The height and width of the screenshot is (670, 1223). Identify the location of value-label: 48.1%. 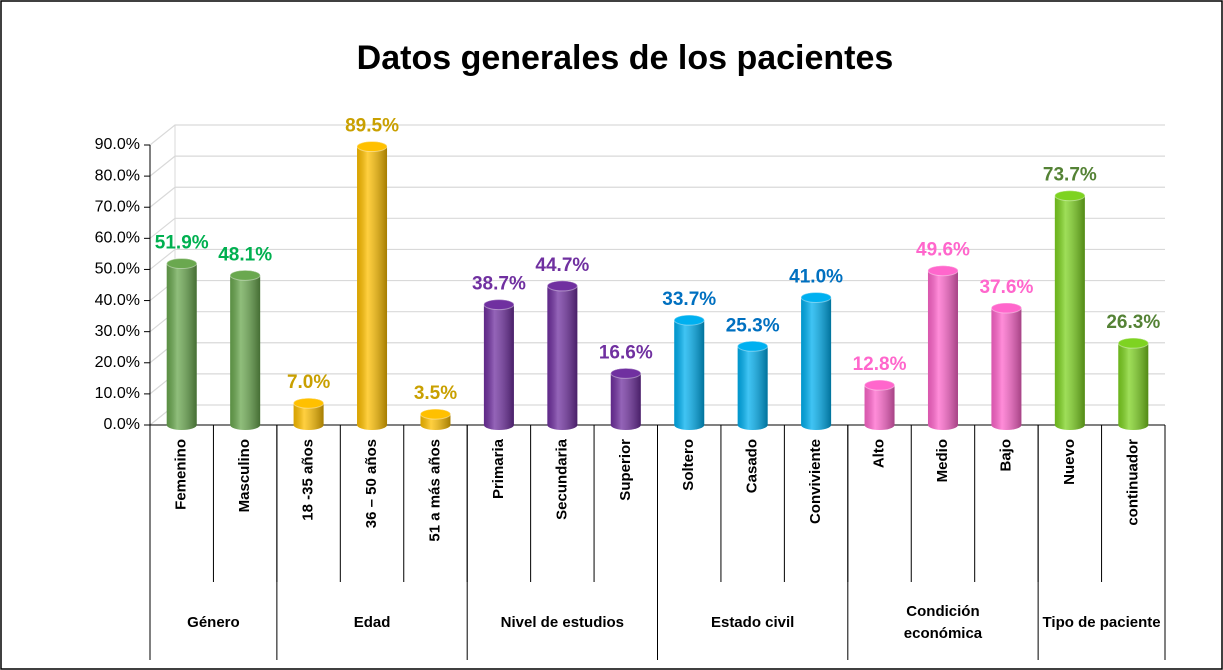
(245, 254).